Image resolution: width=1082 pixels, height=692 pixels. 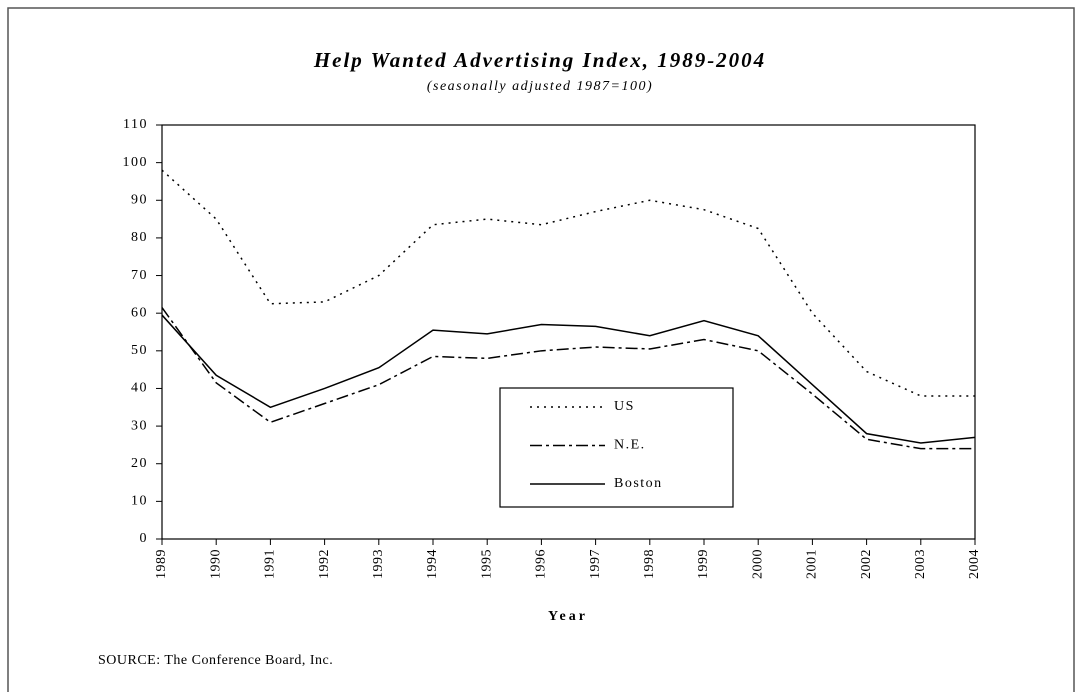 What do you see at coordinates (270, 564) in the screenshot?
I see `x-tick-label: 1991` at bounding box center [270, 564].